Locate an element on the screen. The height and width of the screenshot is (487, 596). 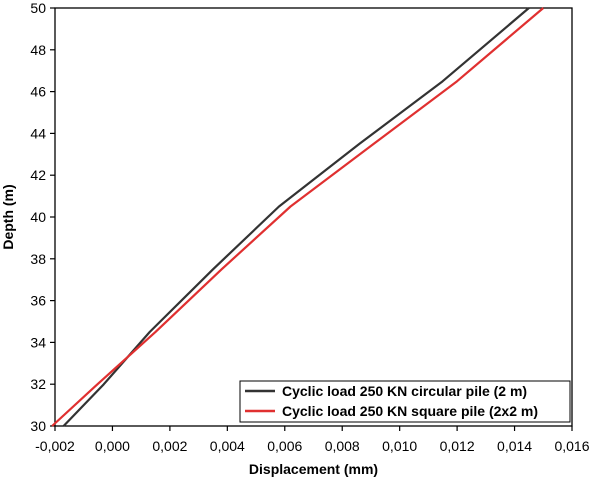
y-tick-label: 34 is located at coordinates (38, 342).